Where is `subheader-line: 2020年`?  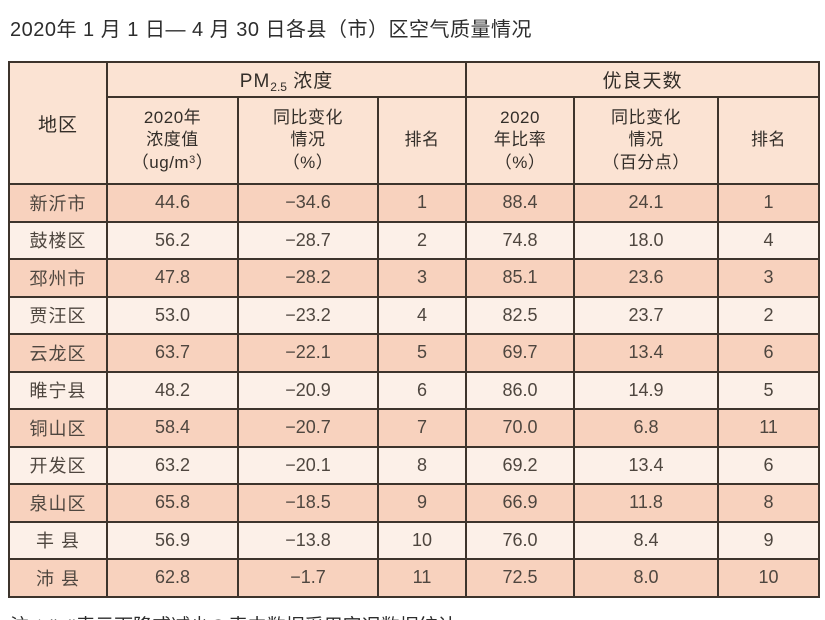 subheader-line: 2020年 is located at coordinates (172, 117).